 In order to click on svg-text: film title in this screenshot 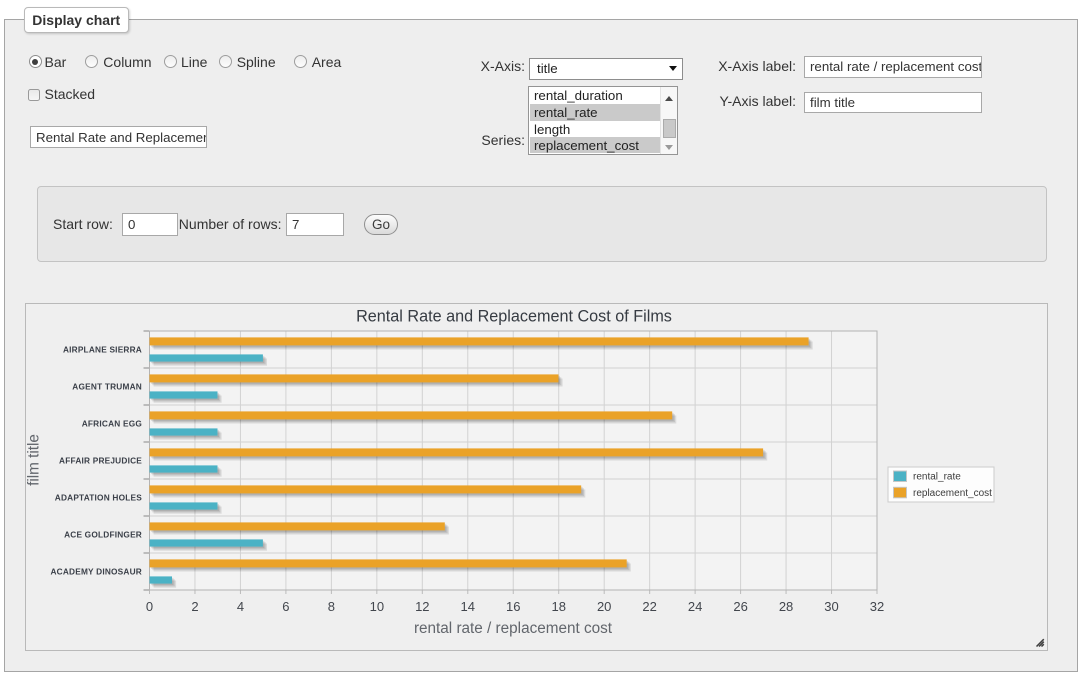, I will do `click(34, 460)`.